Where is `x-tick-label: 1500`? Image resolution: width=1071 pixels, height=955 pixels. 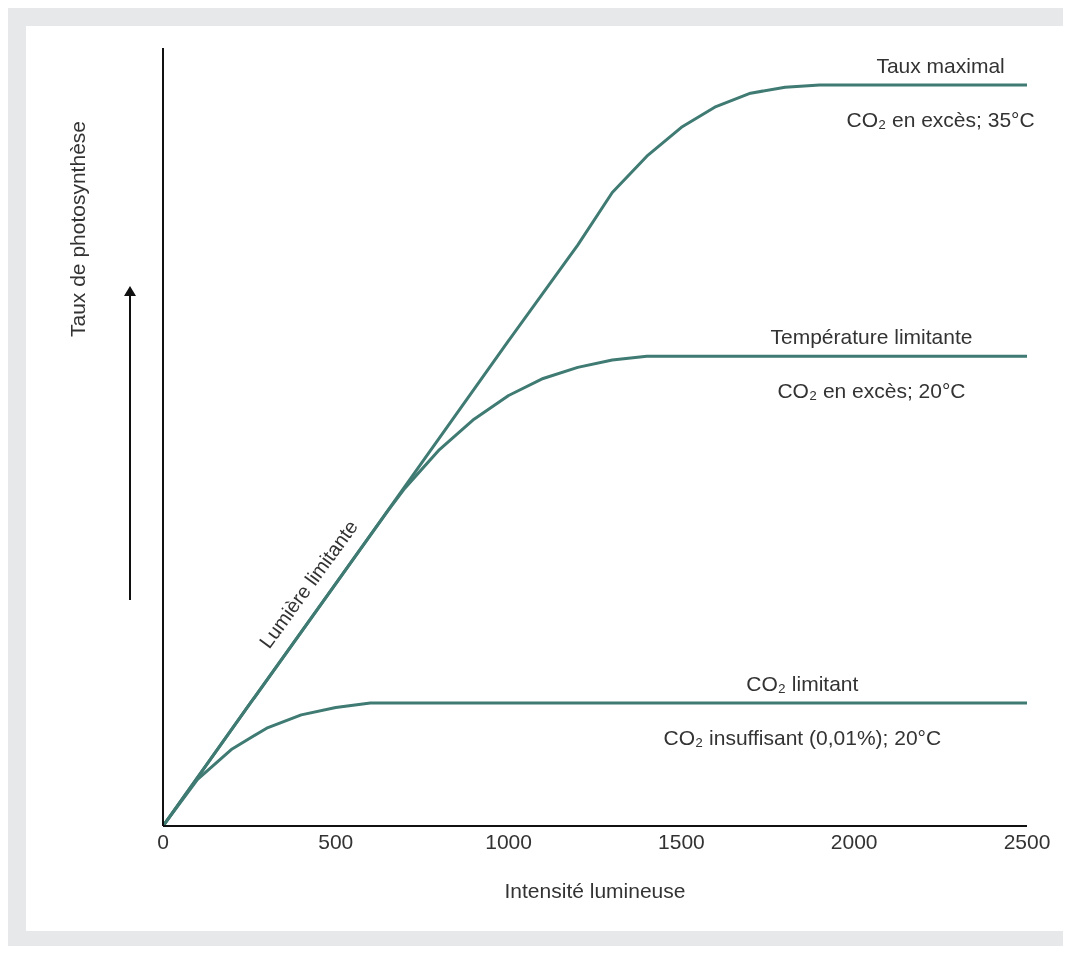
x-tick-label: 1500 is located at coordinates (681, 841).